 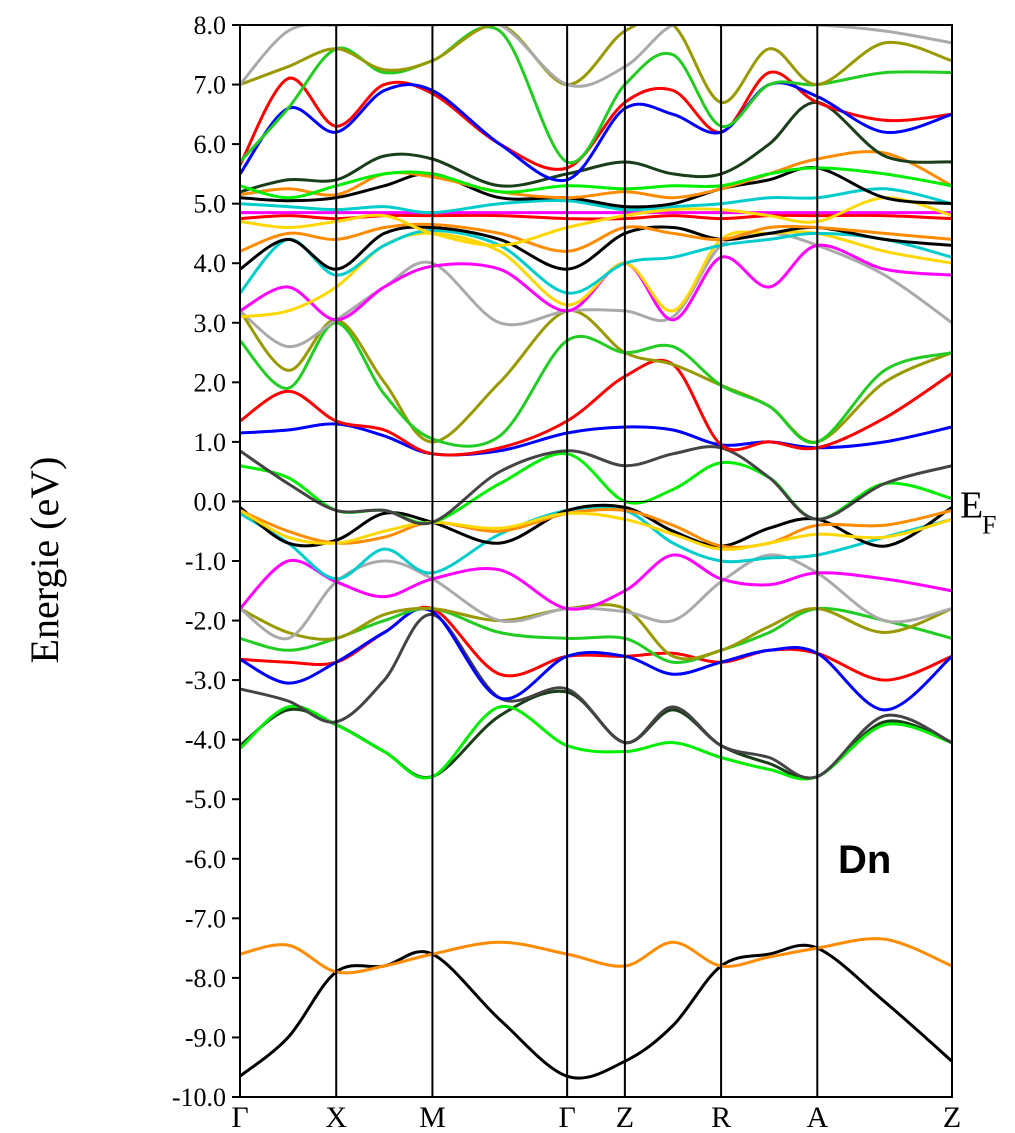 I want to click on fermi-level-label: E F, so click(x=978, y=511).